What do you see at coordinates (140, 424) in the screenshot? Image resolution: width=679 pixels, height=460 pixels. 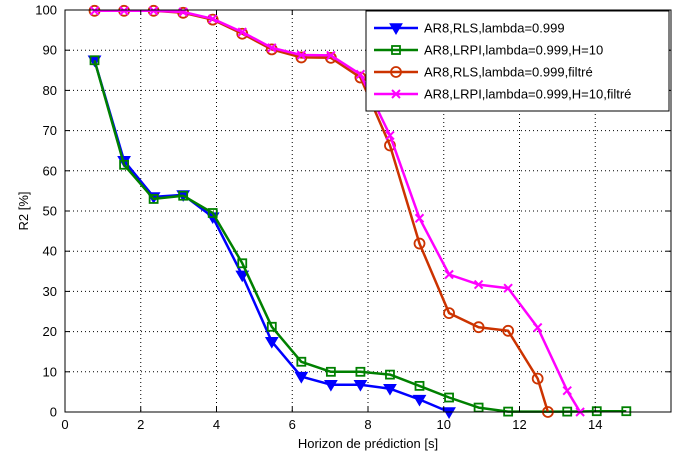 I see `x-tick-label: 2` at bounding box center [140, 424].